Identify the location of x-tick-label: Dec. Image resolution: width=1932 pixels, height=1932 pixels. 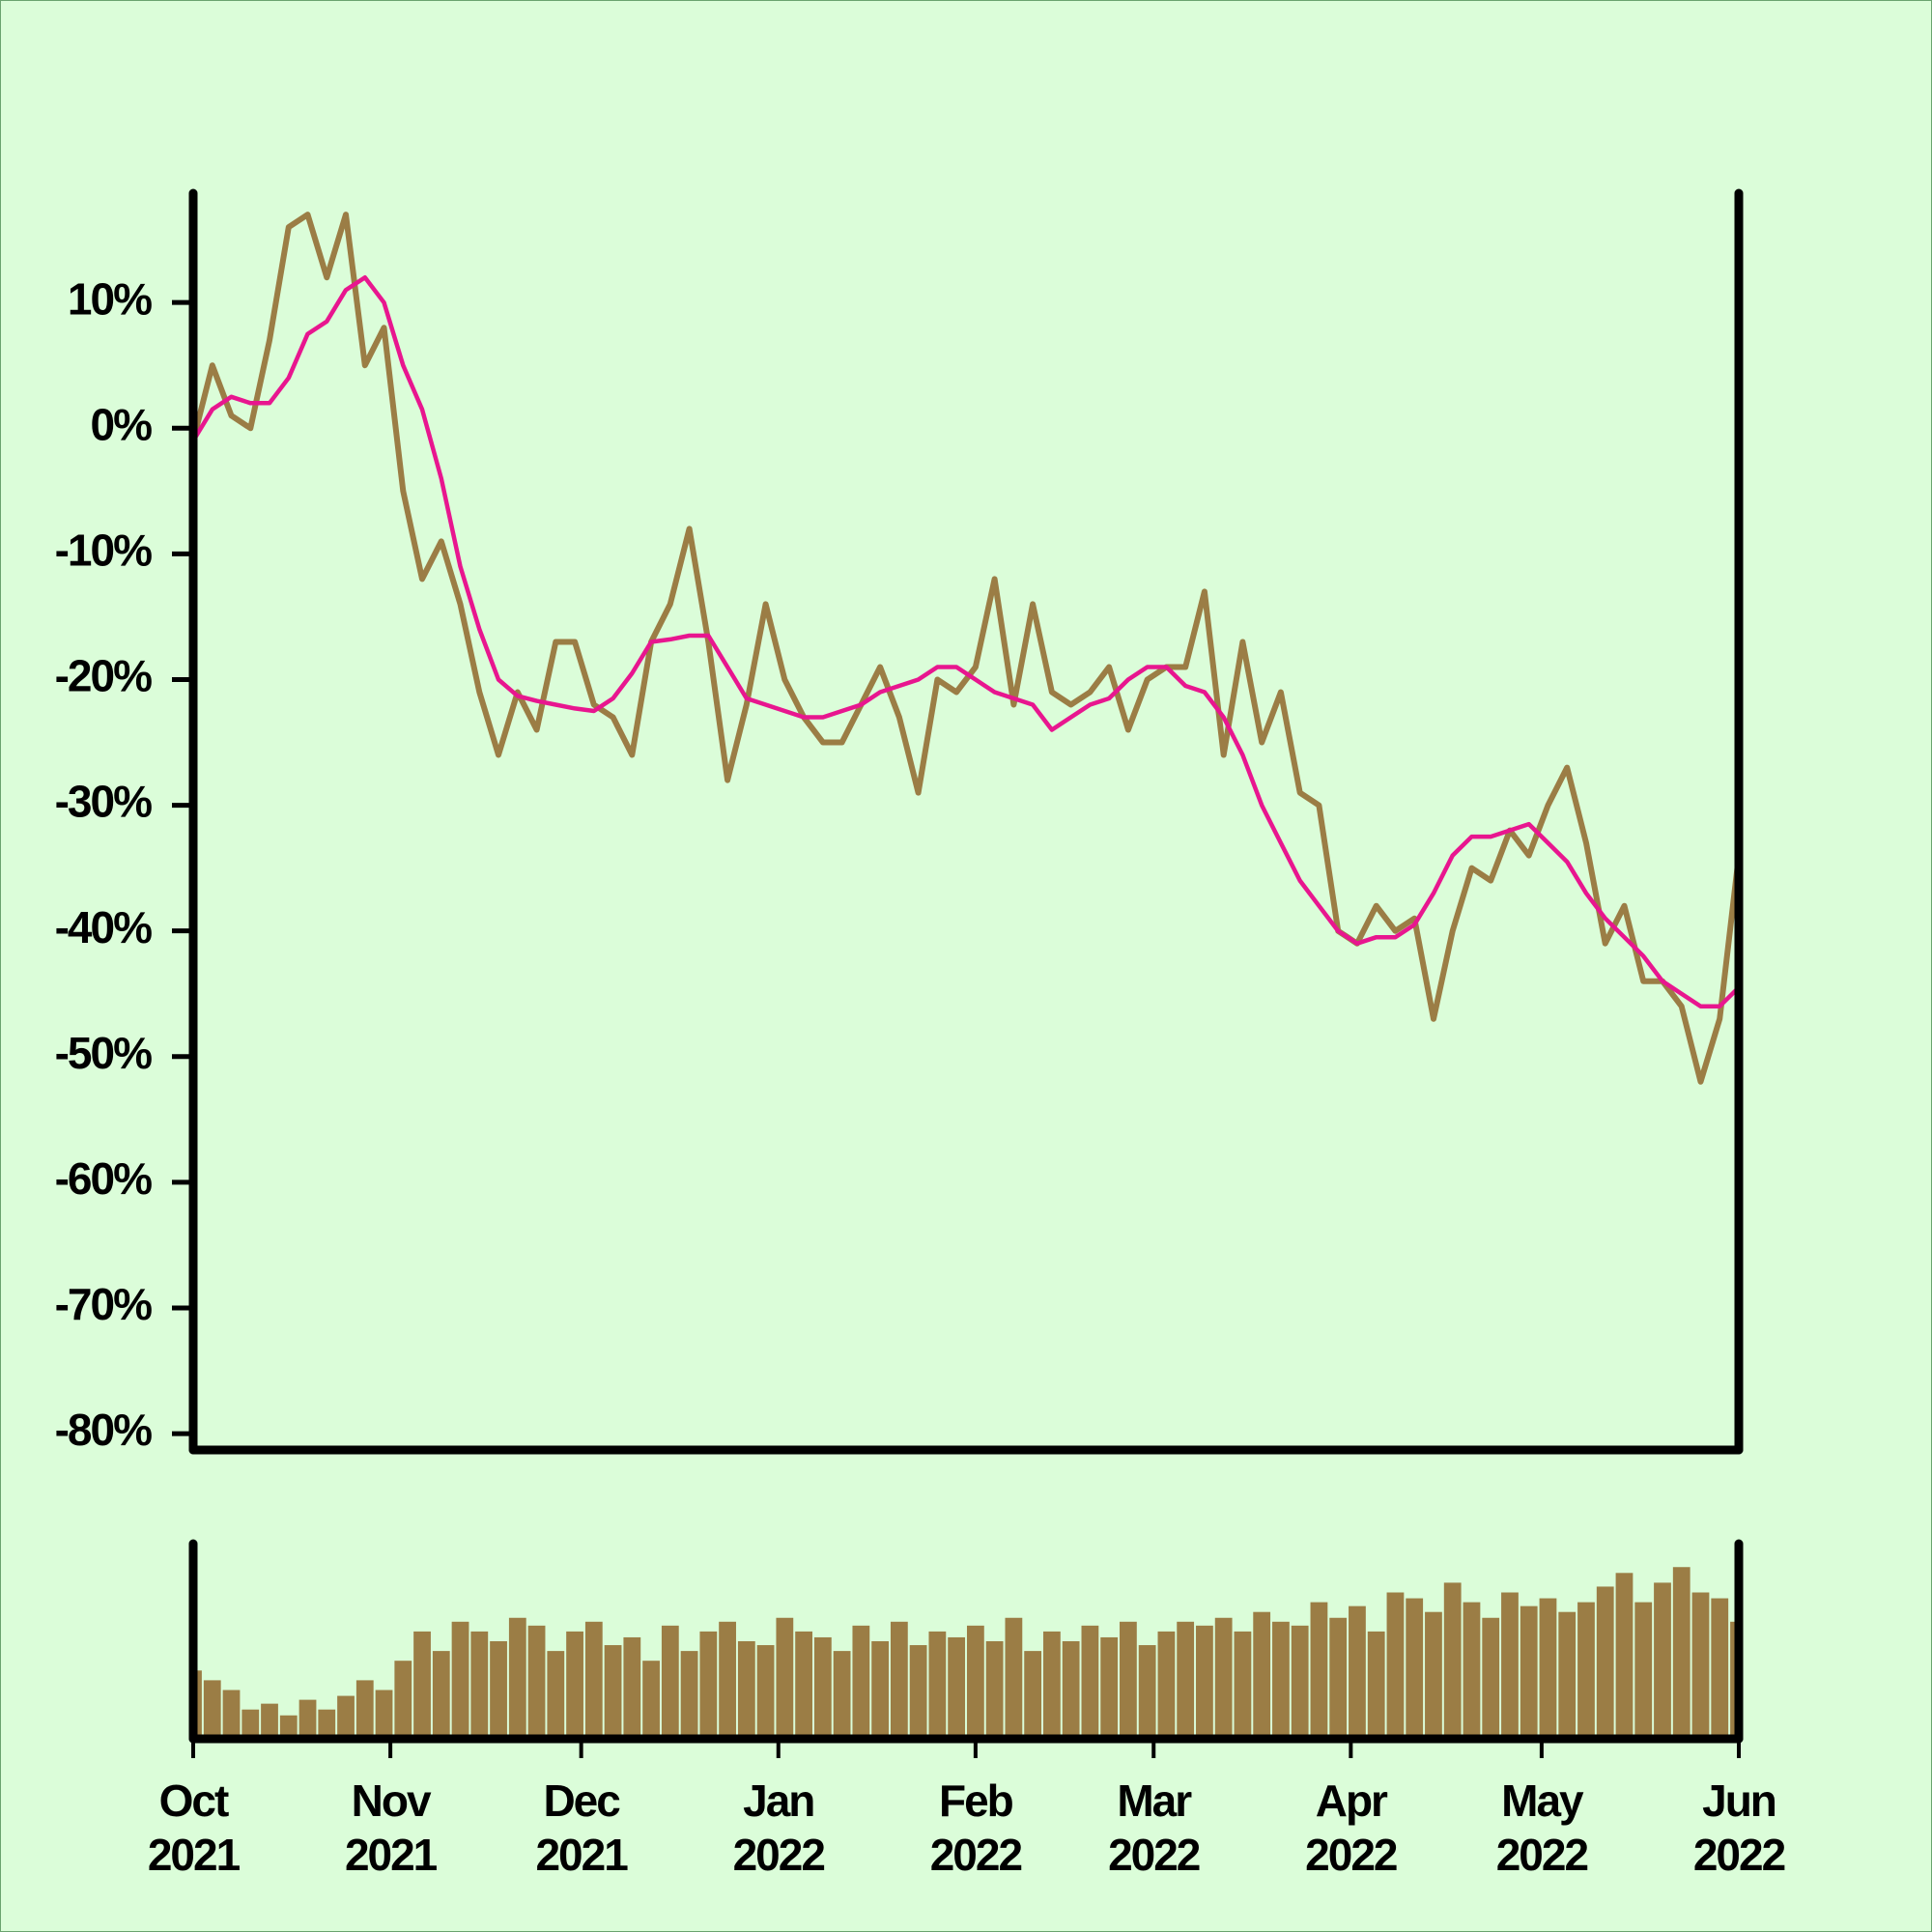
(581, 1801).